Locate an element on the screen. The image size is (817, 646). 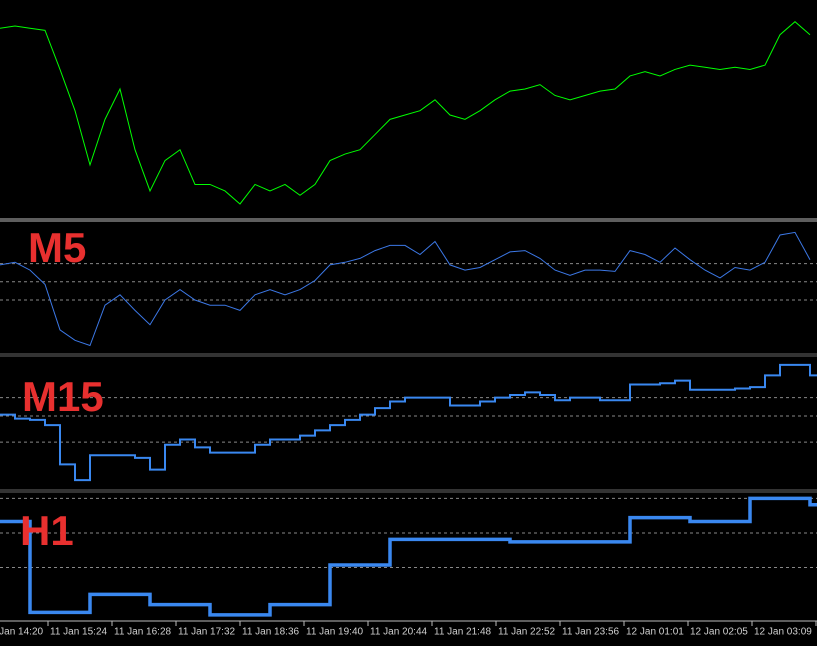
time-label: 11 Jan 22:52 is located at coordinates (527, 632).